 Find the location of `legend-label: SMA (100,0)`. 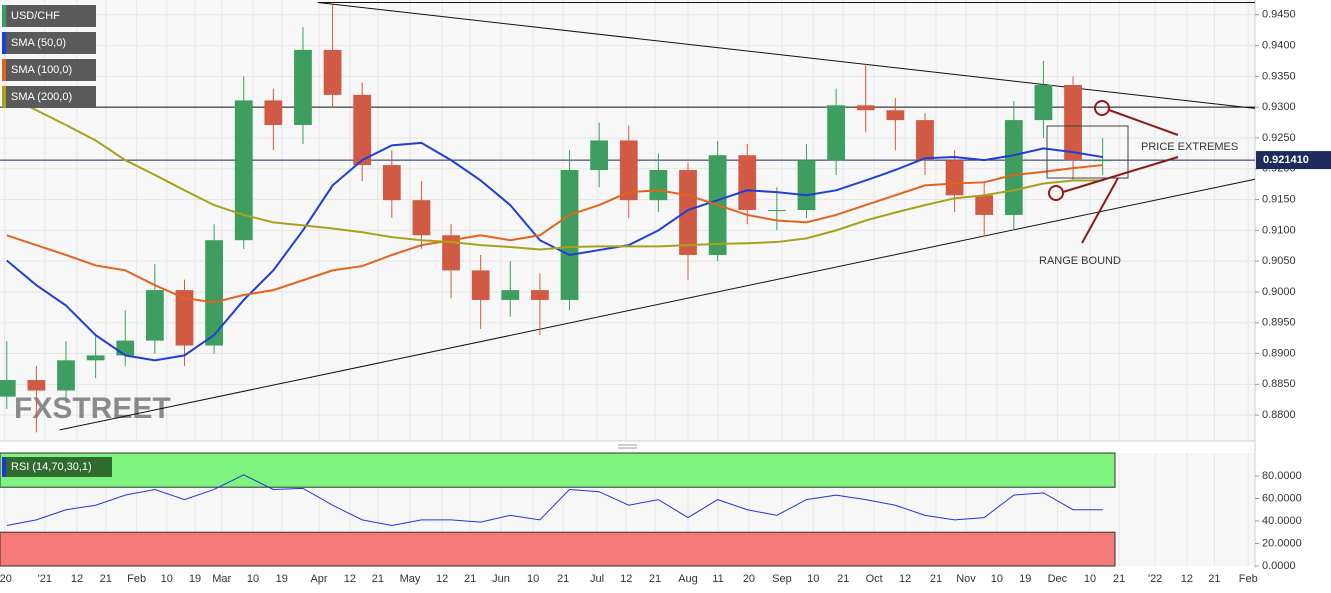

legend-label: SMA (100,0) is located at coordinates (41, 70).